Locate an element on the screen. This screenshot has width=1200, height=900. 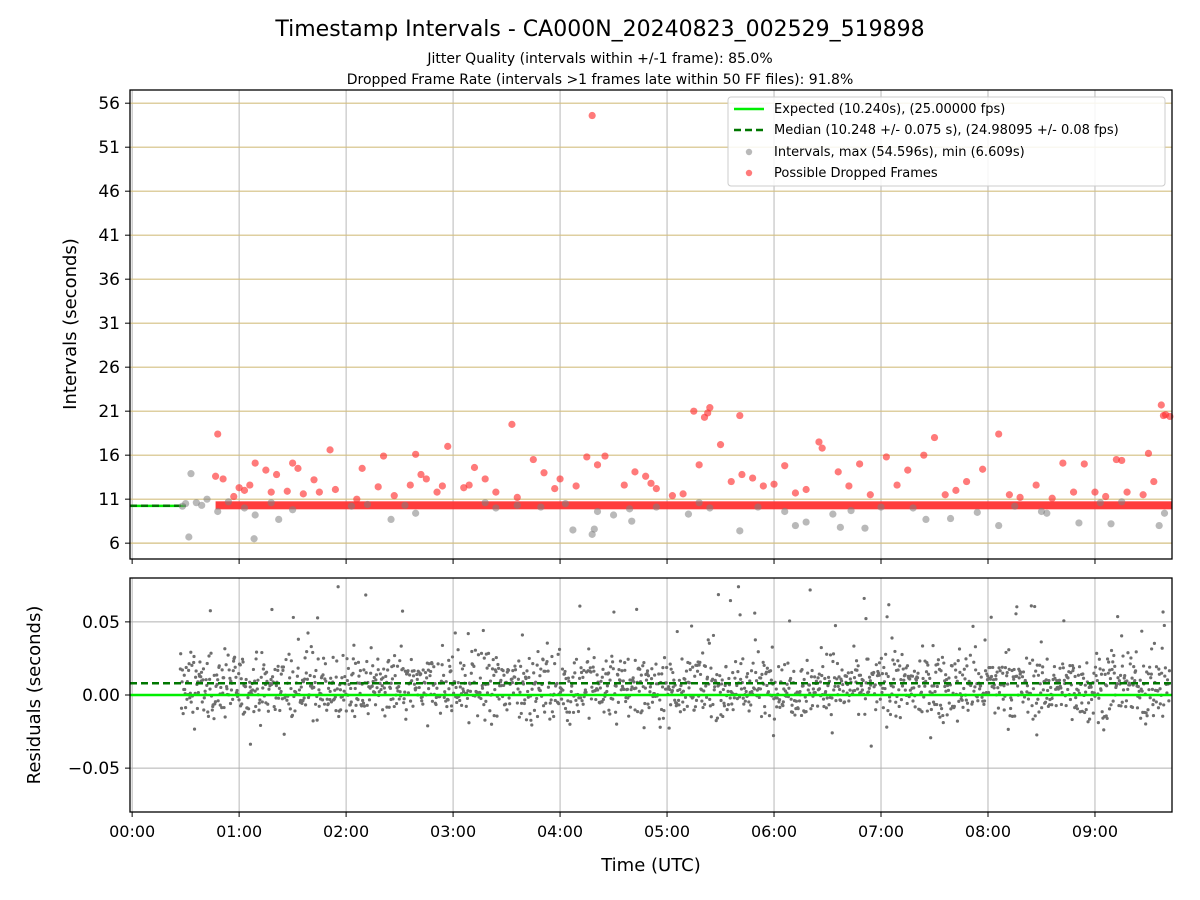
intervals-y-tick-label: 11 is located at coordinates (109, 500).